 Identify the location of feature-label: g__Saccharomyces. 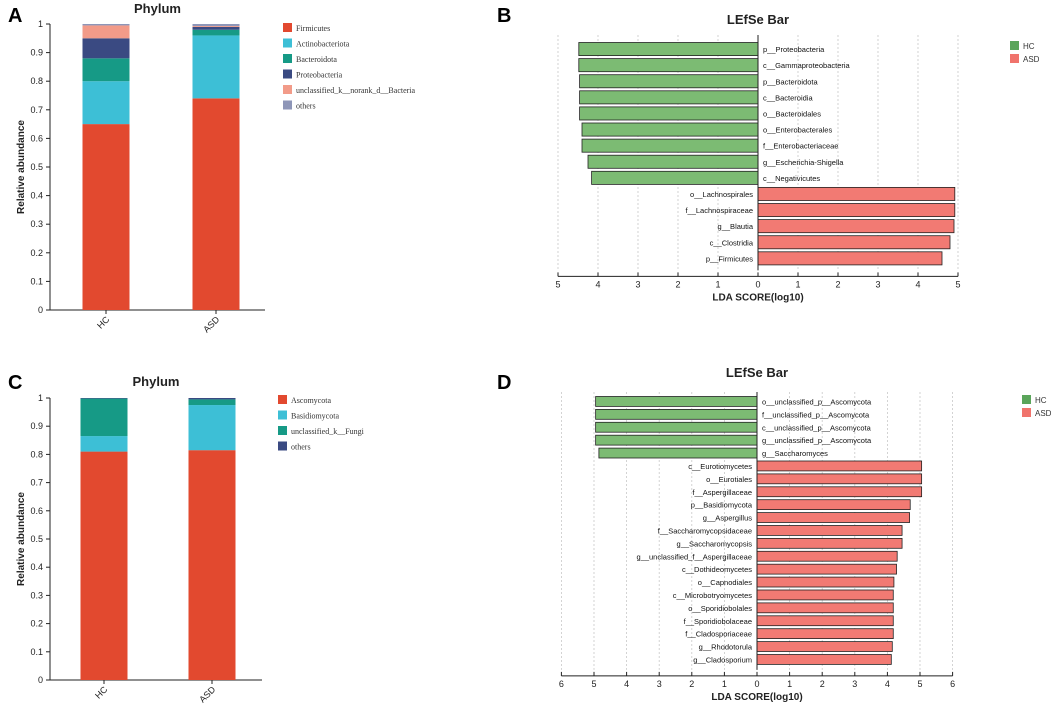
(795, 453).